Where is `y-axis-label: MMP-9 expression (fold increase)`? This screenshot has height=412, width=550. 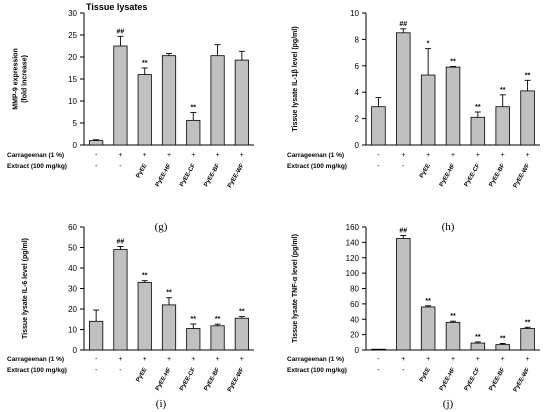
y-axis-label: MMP-9 expression (fold increase) is located at coordinates (21, 78).